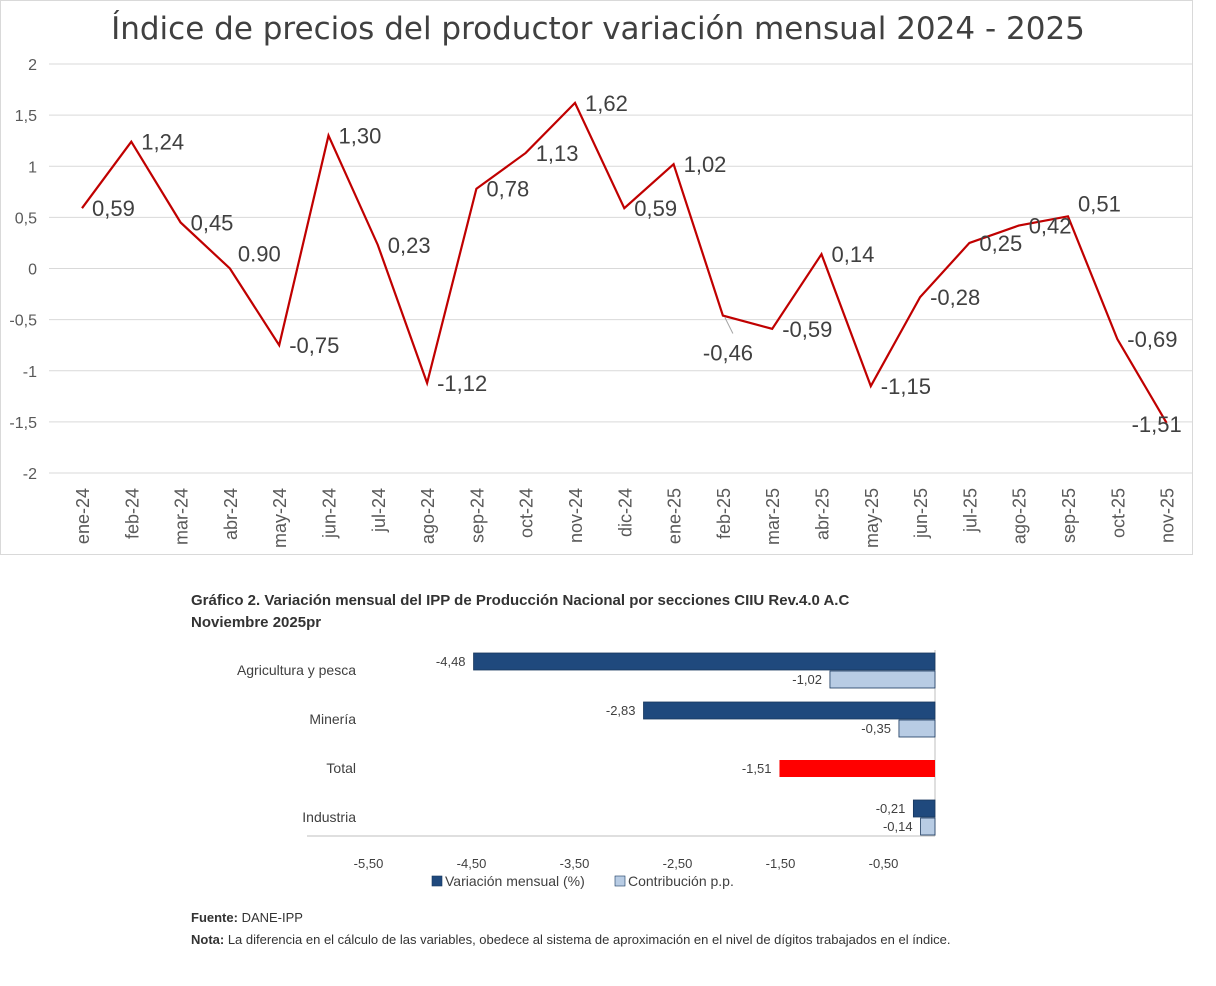  I want to click on x-tick-label: oct-25, so click(1118, 513).